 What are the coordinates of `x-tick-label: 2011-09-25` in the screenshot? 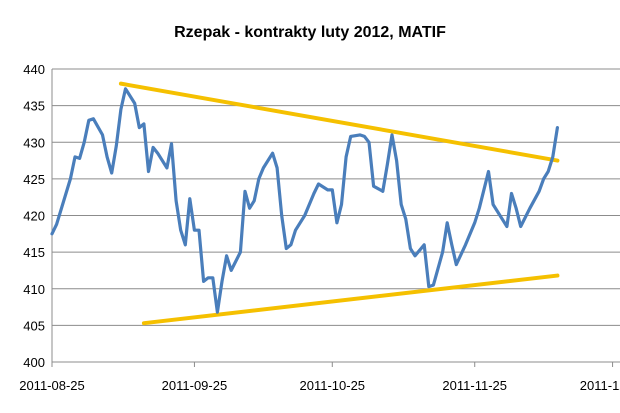 It's located at (195, 385).